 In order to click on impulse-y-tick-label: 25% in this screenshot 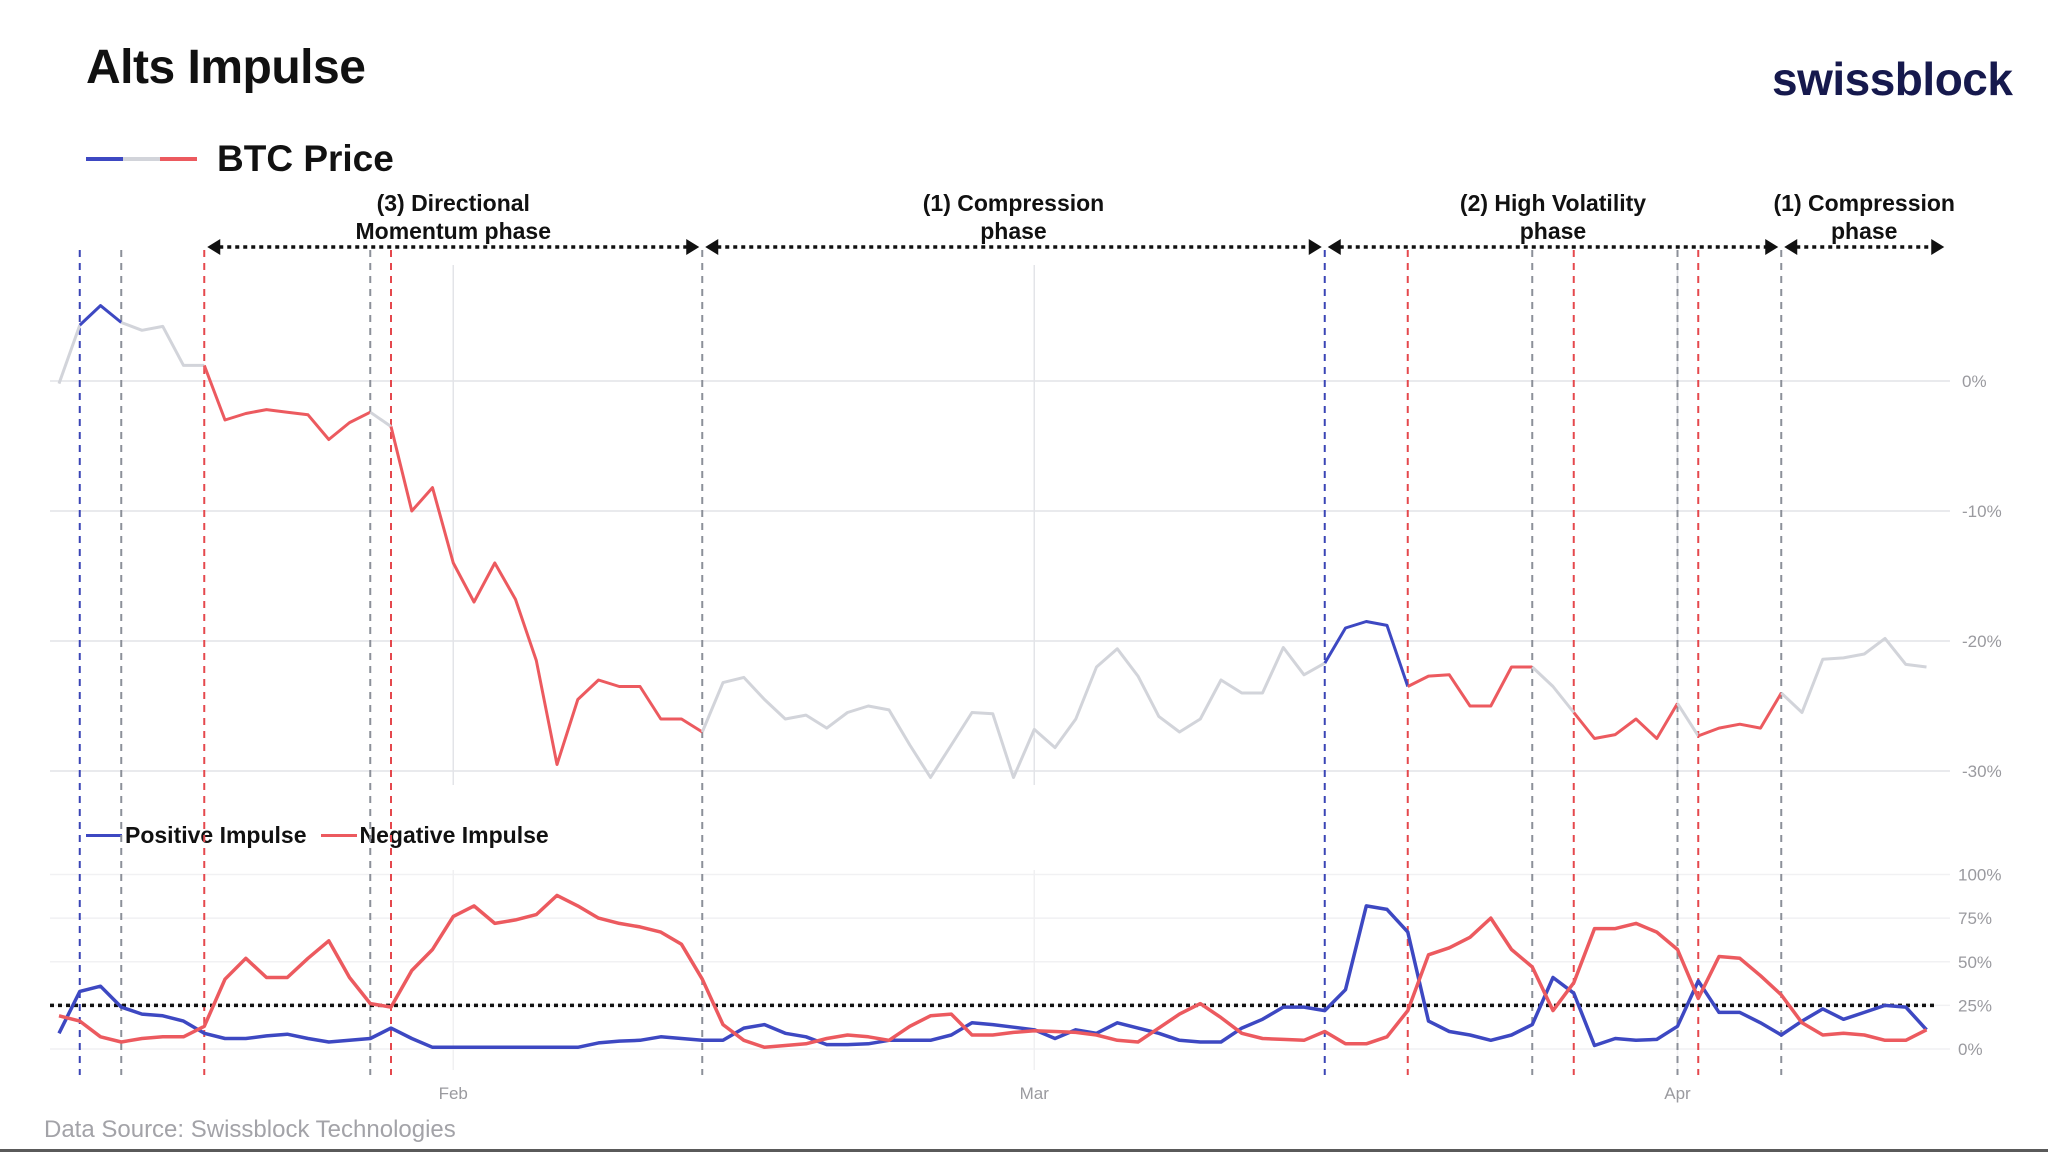, I will do `click(1975, 1005)`.